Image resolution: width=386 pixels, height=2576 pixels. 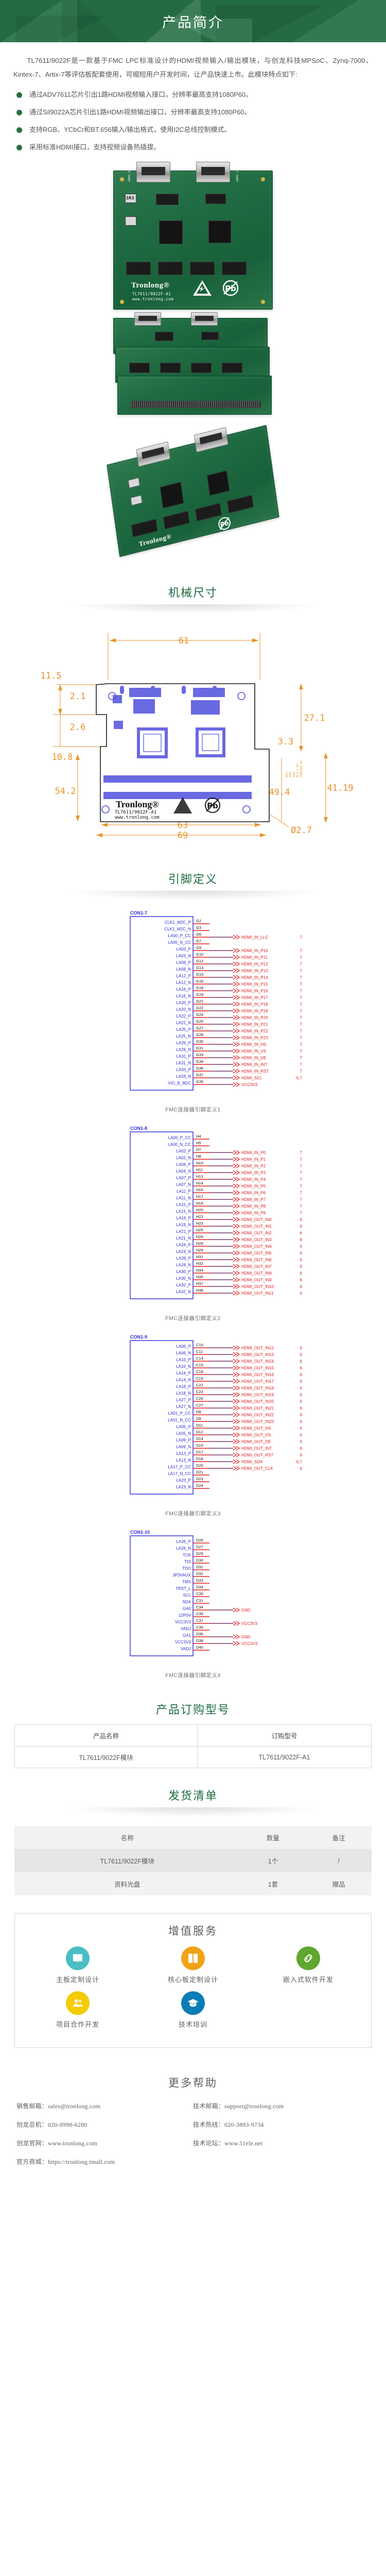 I want to click on table-header-cell: 备注, so click(x=338, y=1839).